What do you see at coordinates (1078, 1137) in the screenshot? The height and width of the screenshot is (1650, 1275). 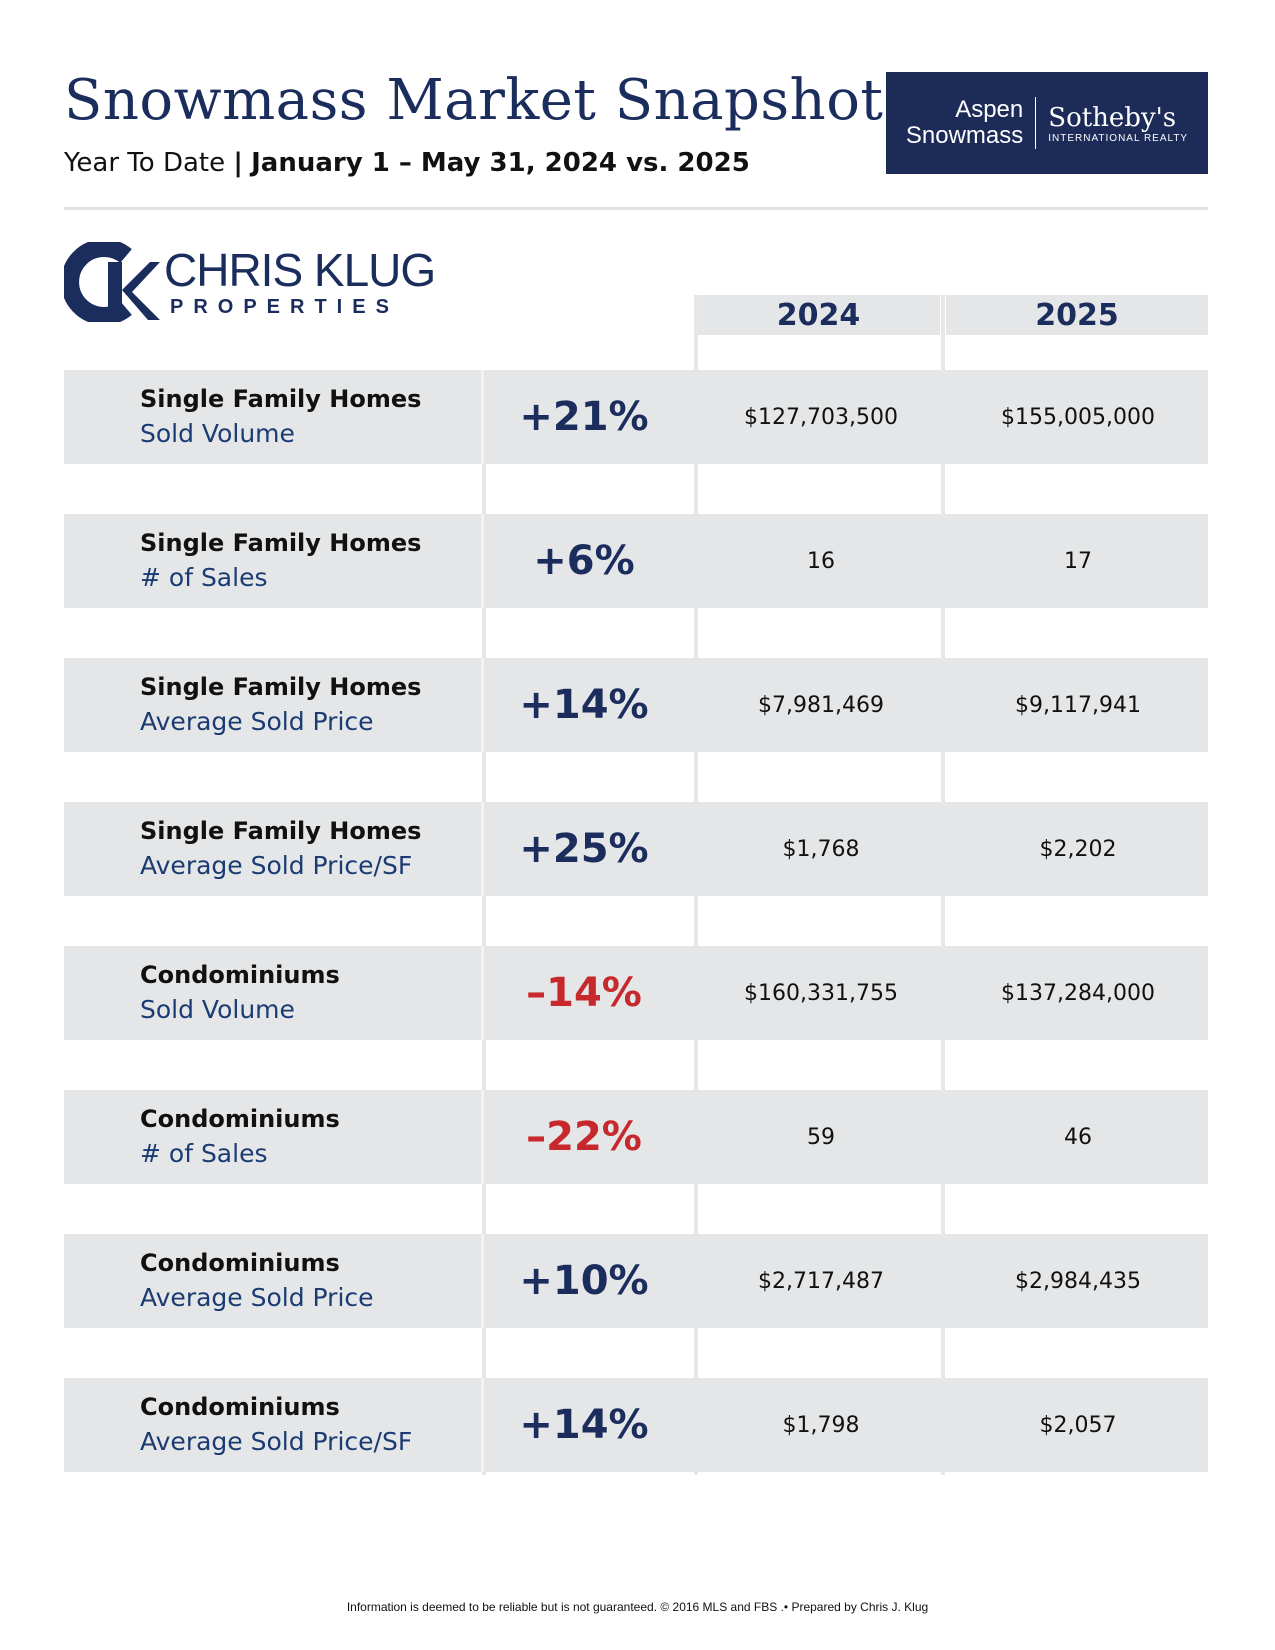 I see `row-value-2025: 46` at bounding box center [1078, 1137].